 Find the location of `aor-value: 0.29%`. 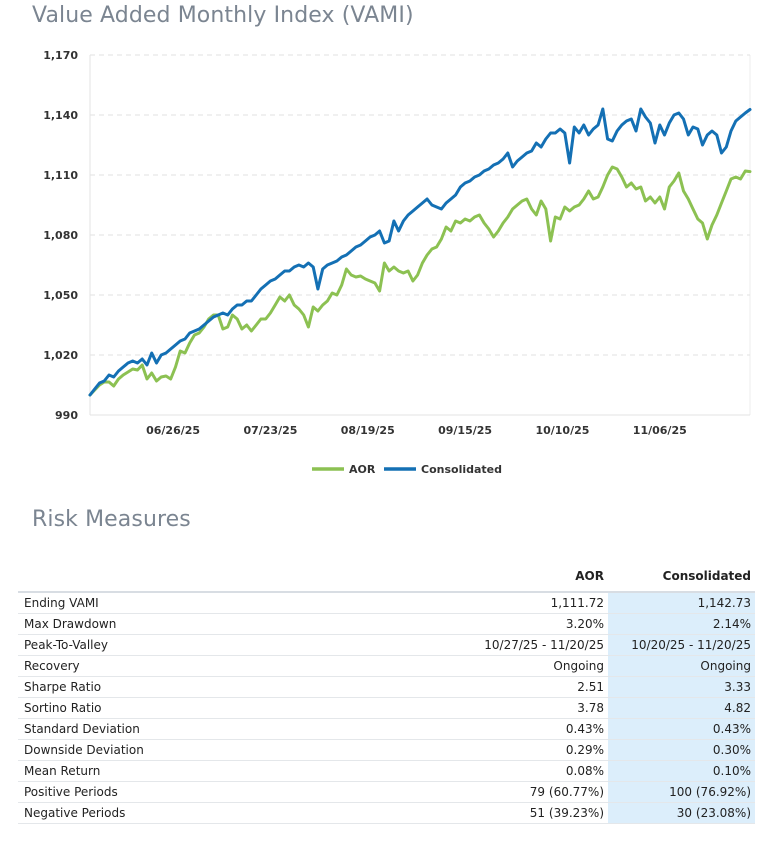

aor-value: 0.29% is located at coordinates (448, 750).